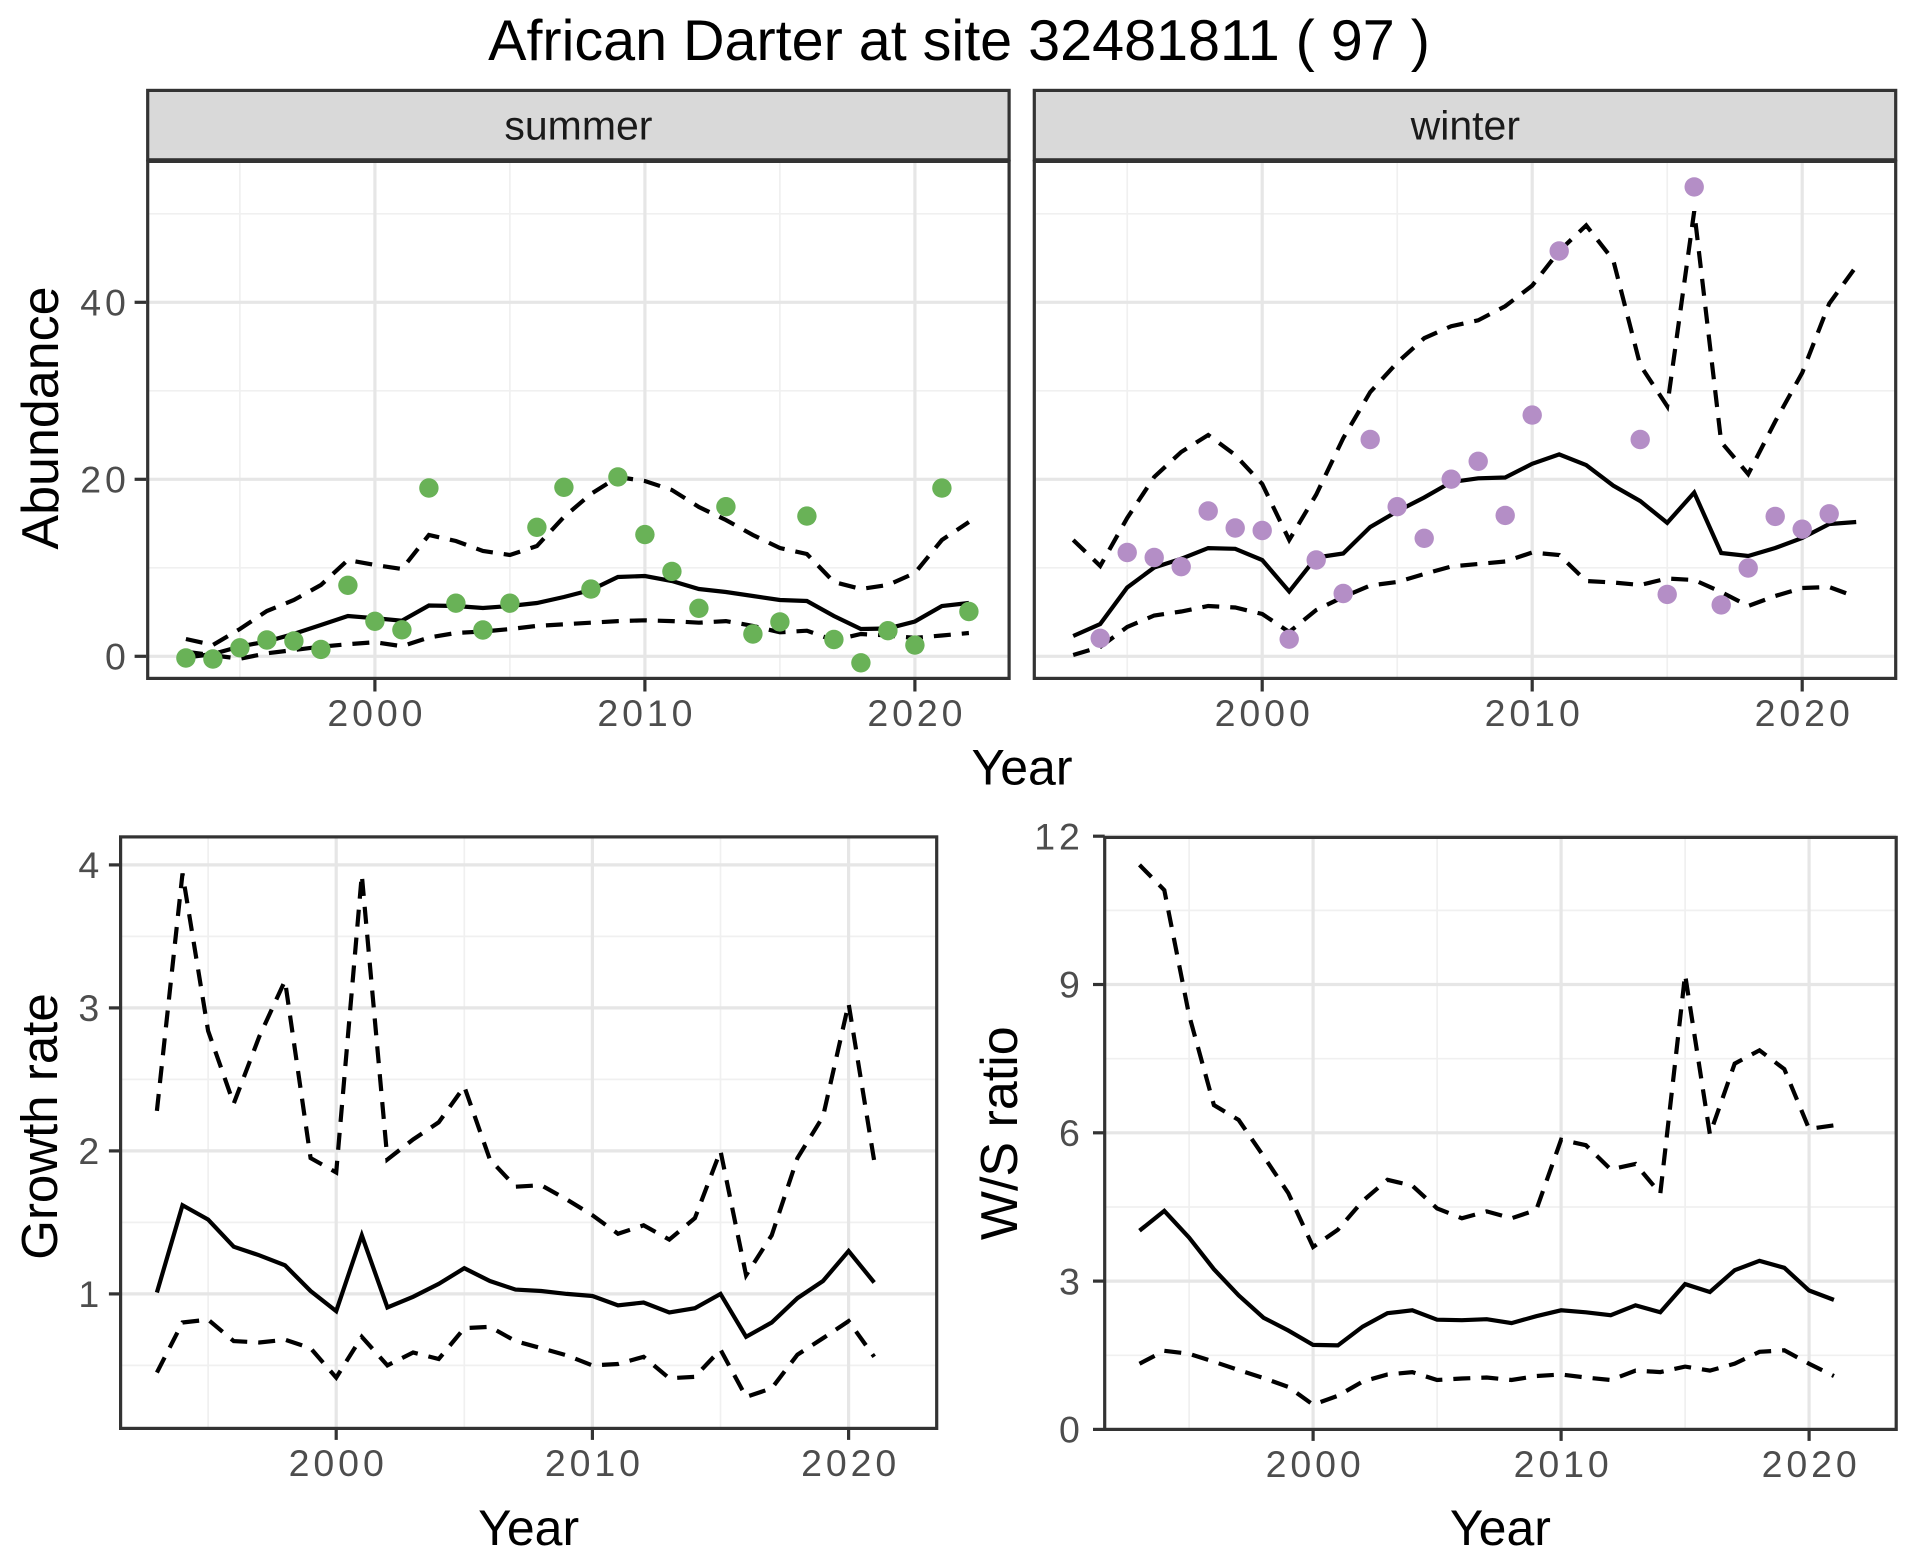  I want to click on svg-text: summer, so click(578, 126).